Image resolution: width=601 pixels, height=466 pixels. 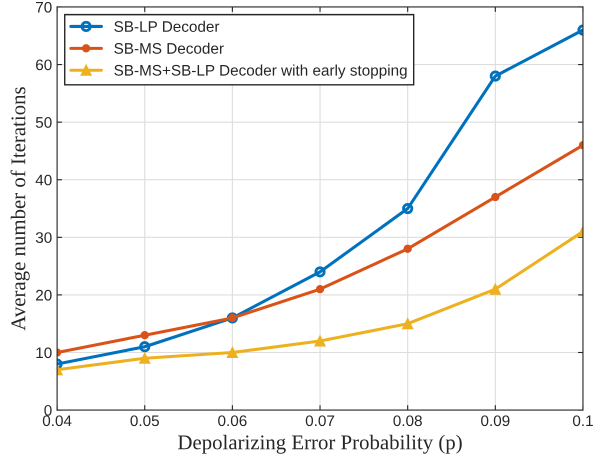 What do you see at coordinates (44, 352) in the screenshot?
I see `y-tick-label: 10` at bounding box center [44, 352].